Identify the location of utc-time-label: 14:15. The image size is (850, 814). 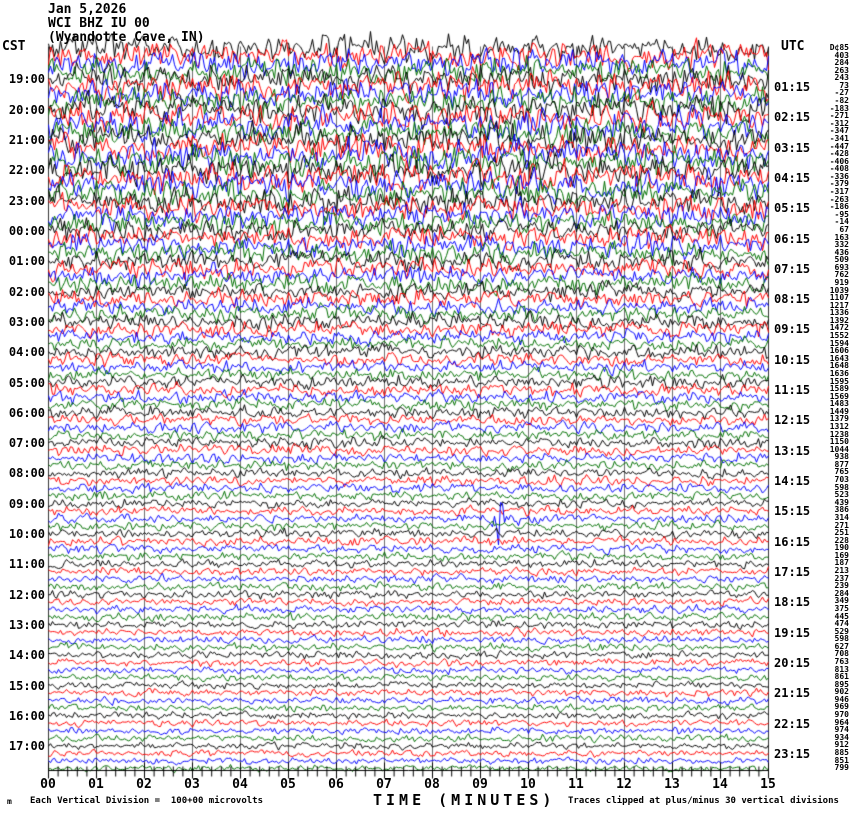
(792, 481).